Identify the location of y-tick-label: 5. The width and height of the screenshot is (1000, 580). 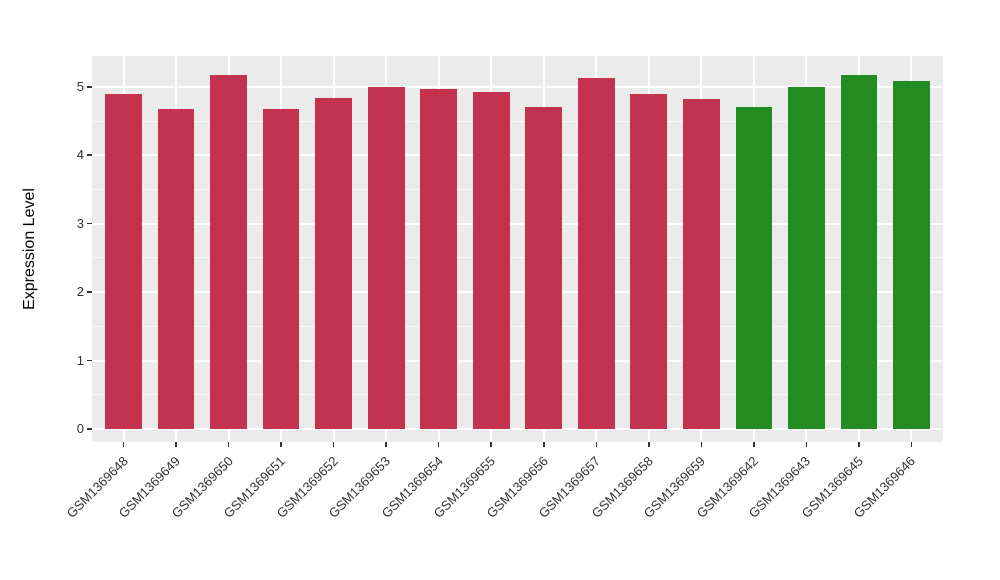
(80, 86).